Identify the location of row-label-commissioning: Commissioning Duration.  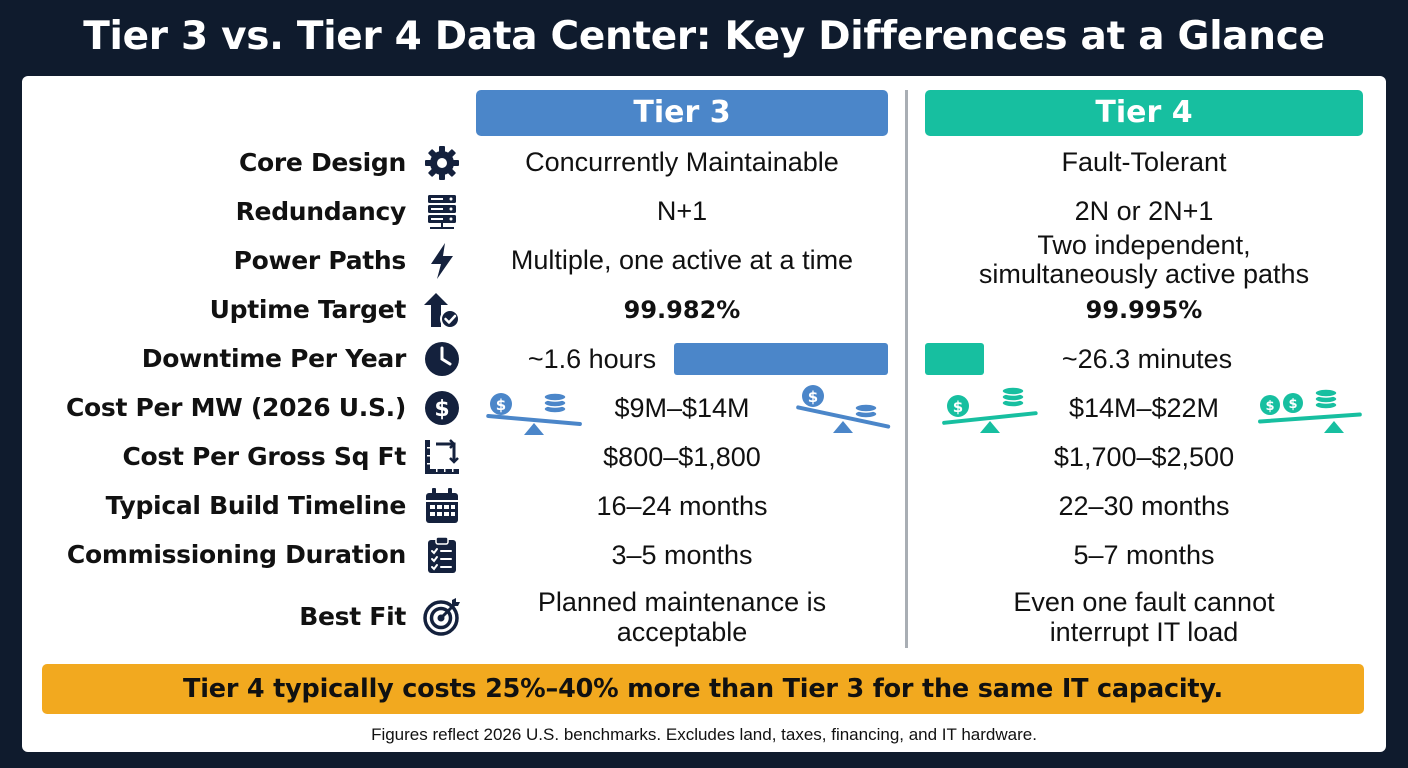
(236, 554).